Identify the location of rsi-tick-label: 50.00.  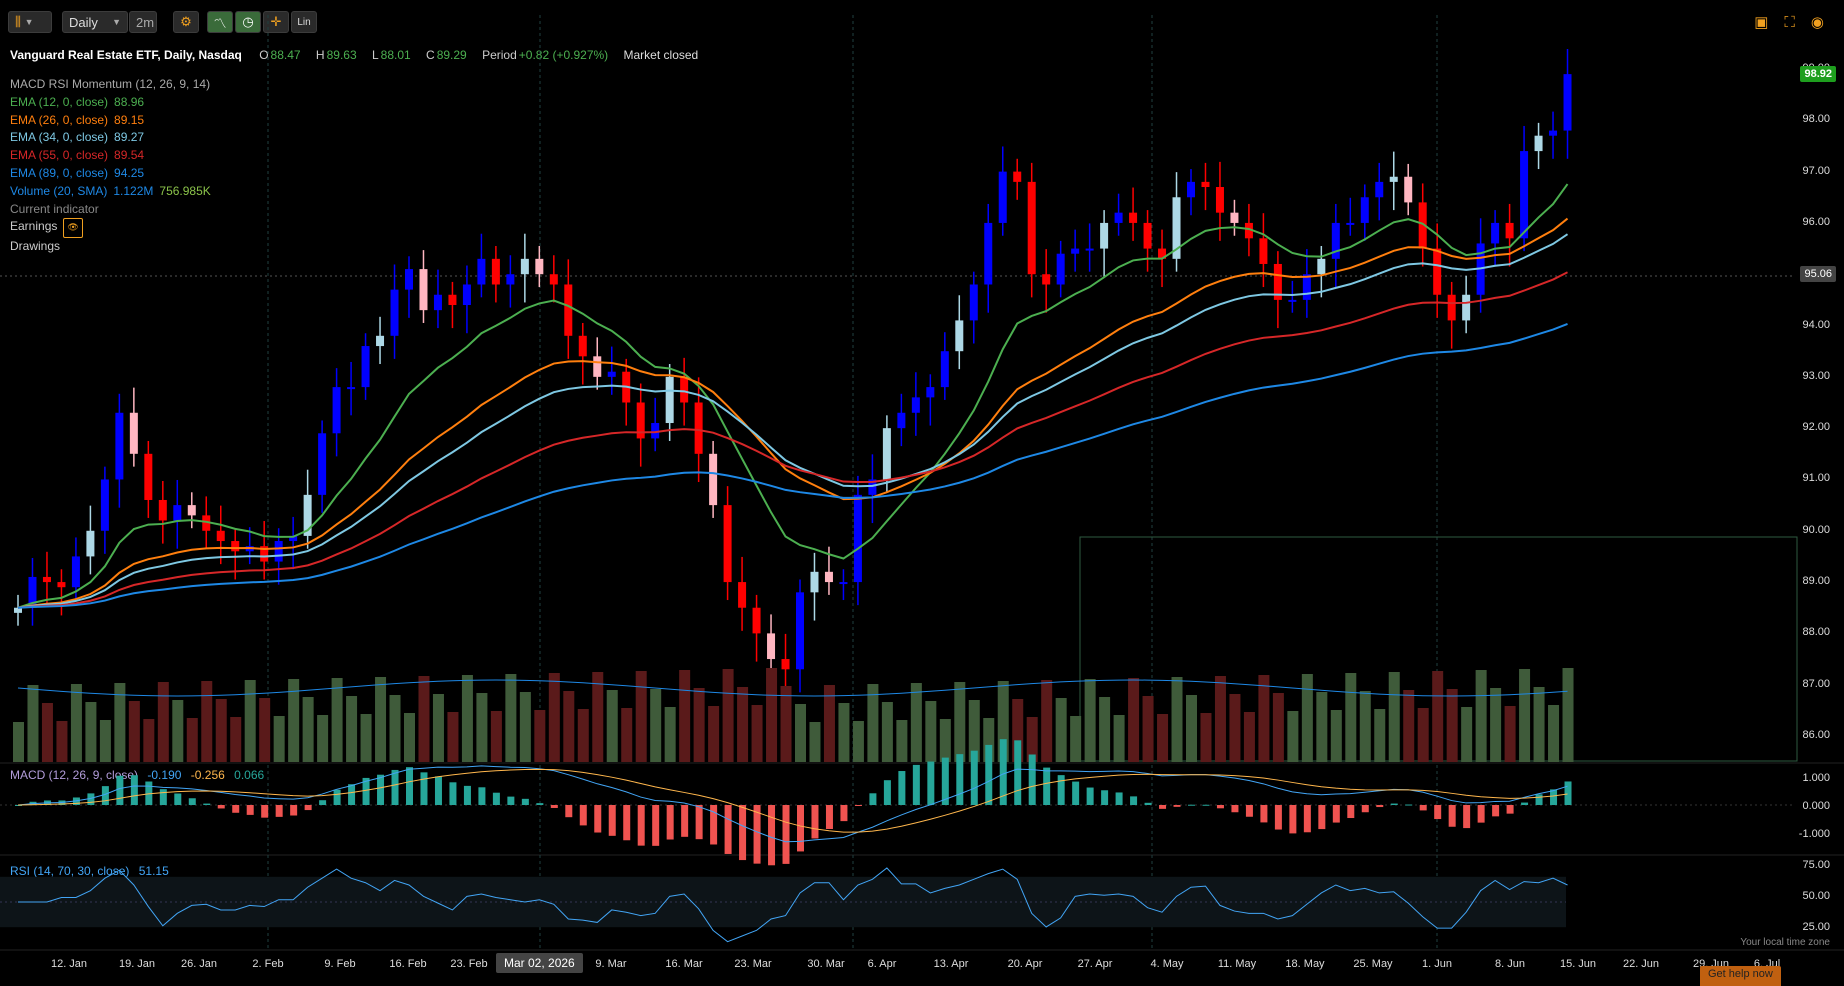
(1816, 896).